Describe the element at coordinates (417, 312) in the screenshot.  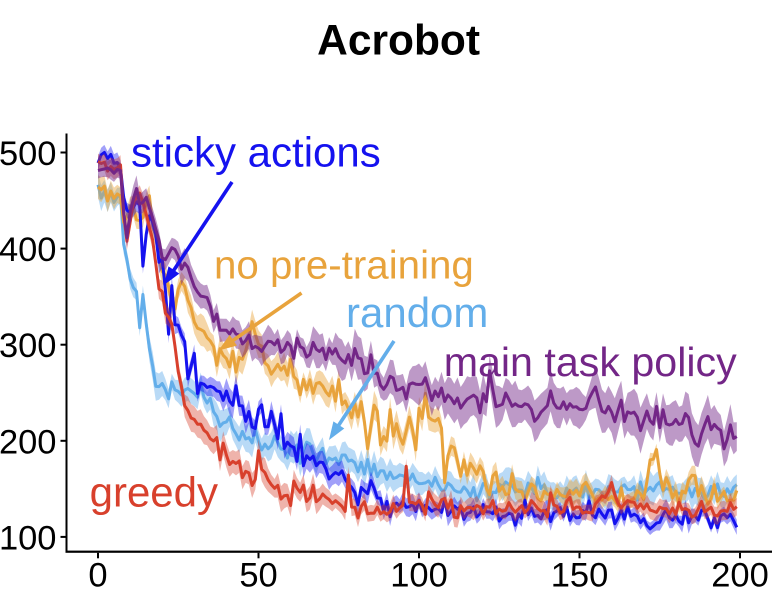
I see `svg-text: random` at that location.